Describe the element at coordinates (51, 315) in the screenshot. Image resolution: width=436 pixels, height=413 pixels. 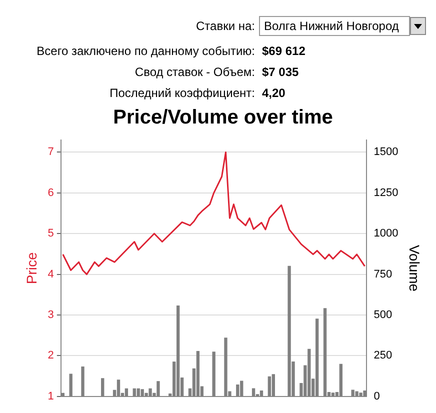
I see `y-tick-label: 3` at that location.